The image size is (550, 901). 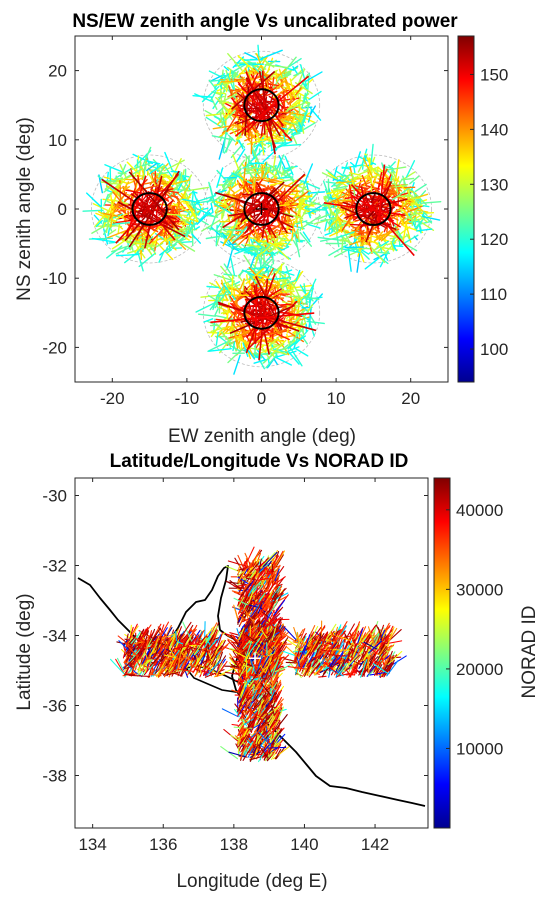 I want to click on beam-outer-ring, so click(x=261, y=105).